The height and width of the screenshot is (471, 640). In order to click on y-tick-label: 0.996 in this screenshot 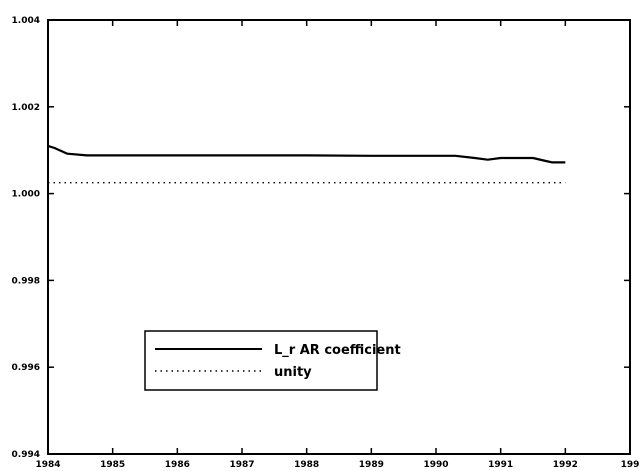, I will do `click(26, 368)`.